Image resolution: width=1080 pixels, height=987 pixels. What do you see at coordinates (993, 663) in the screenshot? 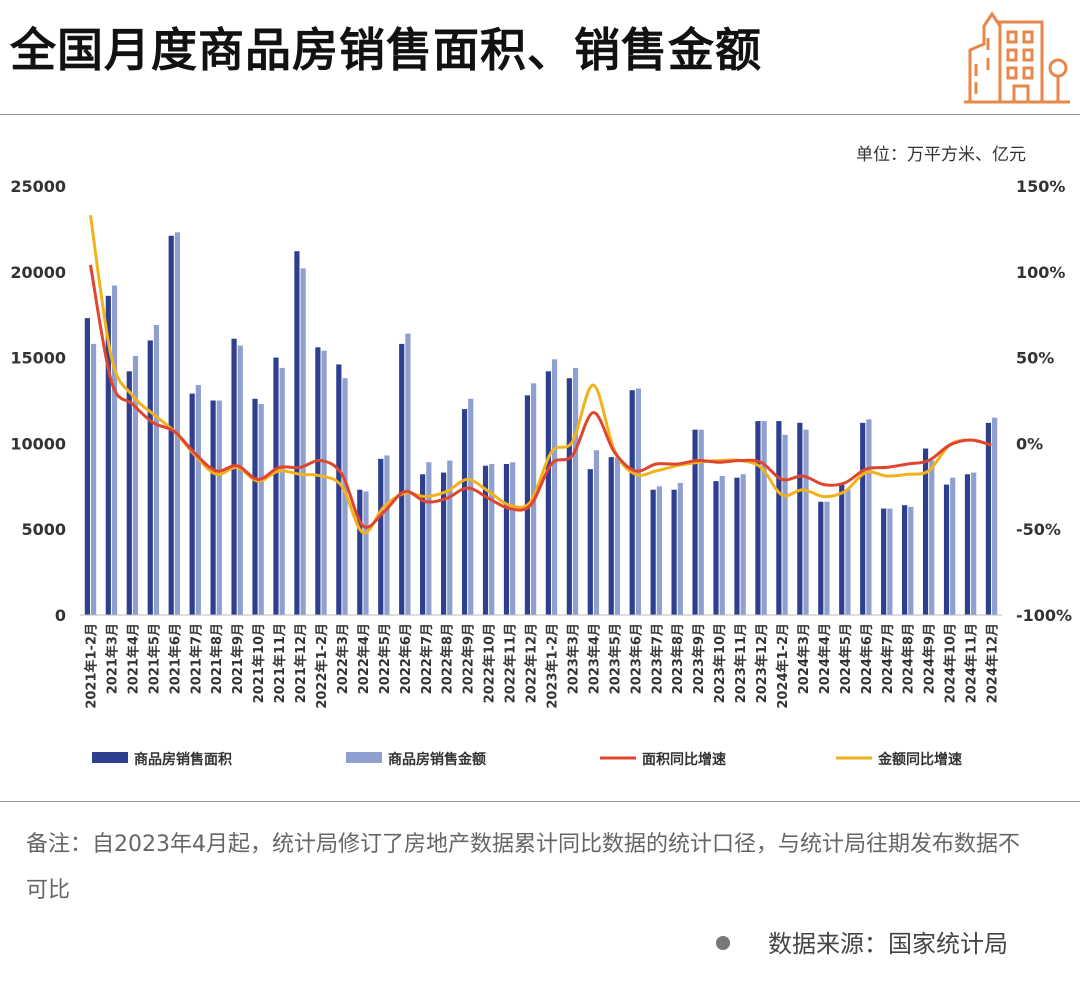
I see `x-tick-label: 2024年12月` at bounding box center [993, 663].